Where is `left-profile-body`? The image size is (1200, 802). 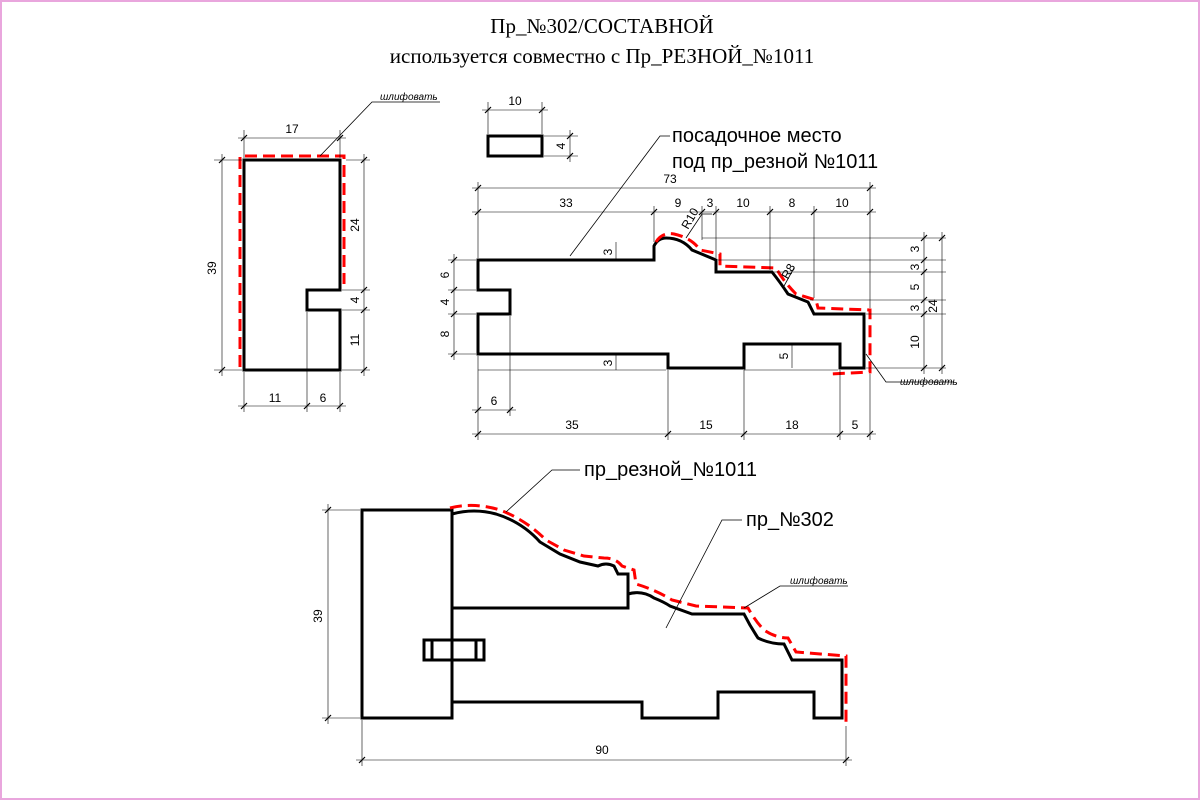 left-profile-body is located at coordinates (292, 265).